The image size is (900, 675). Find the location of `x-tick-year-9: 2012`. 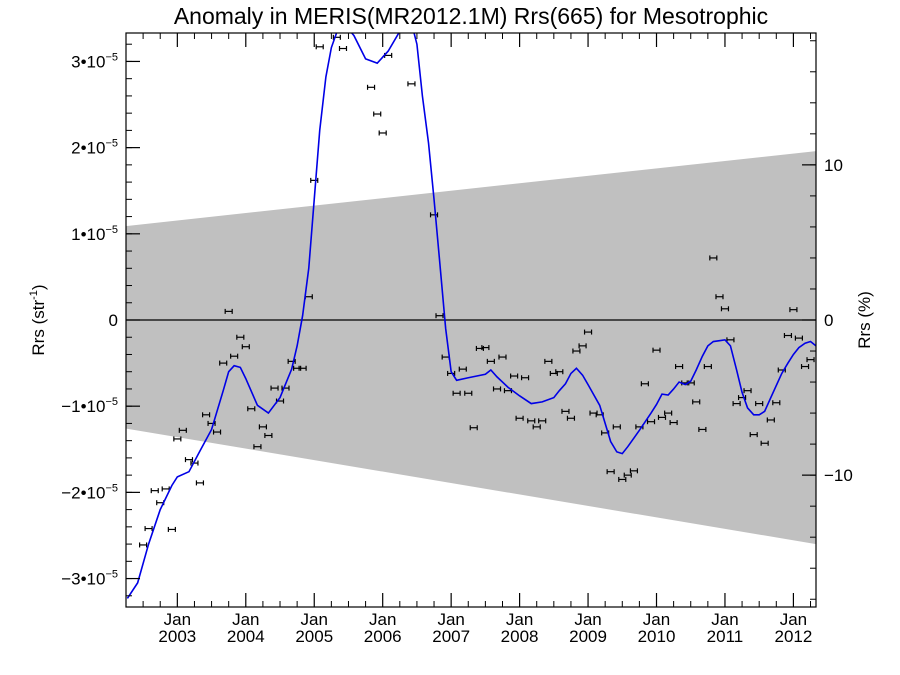

x-tick-year-9: 2012 is located at coordinates (793, 636).